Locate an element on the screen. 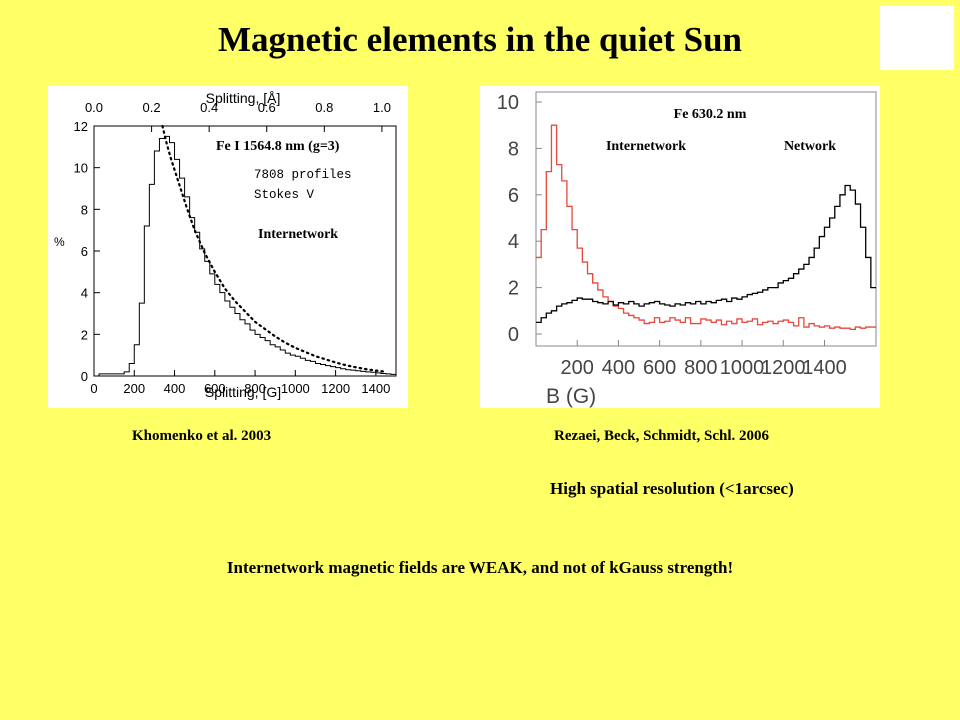 This screenshot has height=720, width=960. internetwork-label: Internetwork is located at coordinates (646, 146).